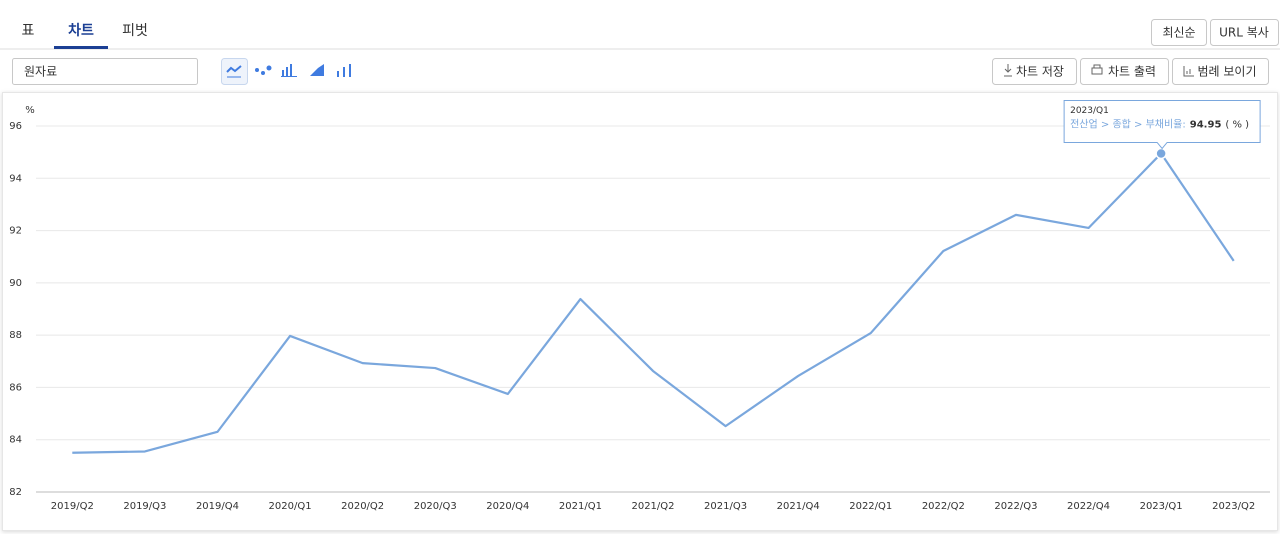  Describe the element at coordinates (1161, 153) in the screenshot. I see `hover-point` at that location.